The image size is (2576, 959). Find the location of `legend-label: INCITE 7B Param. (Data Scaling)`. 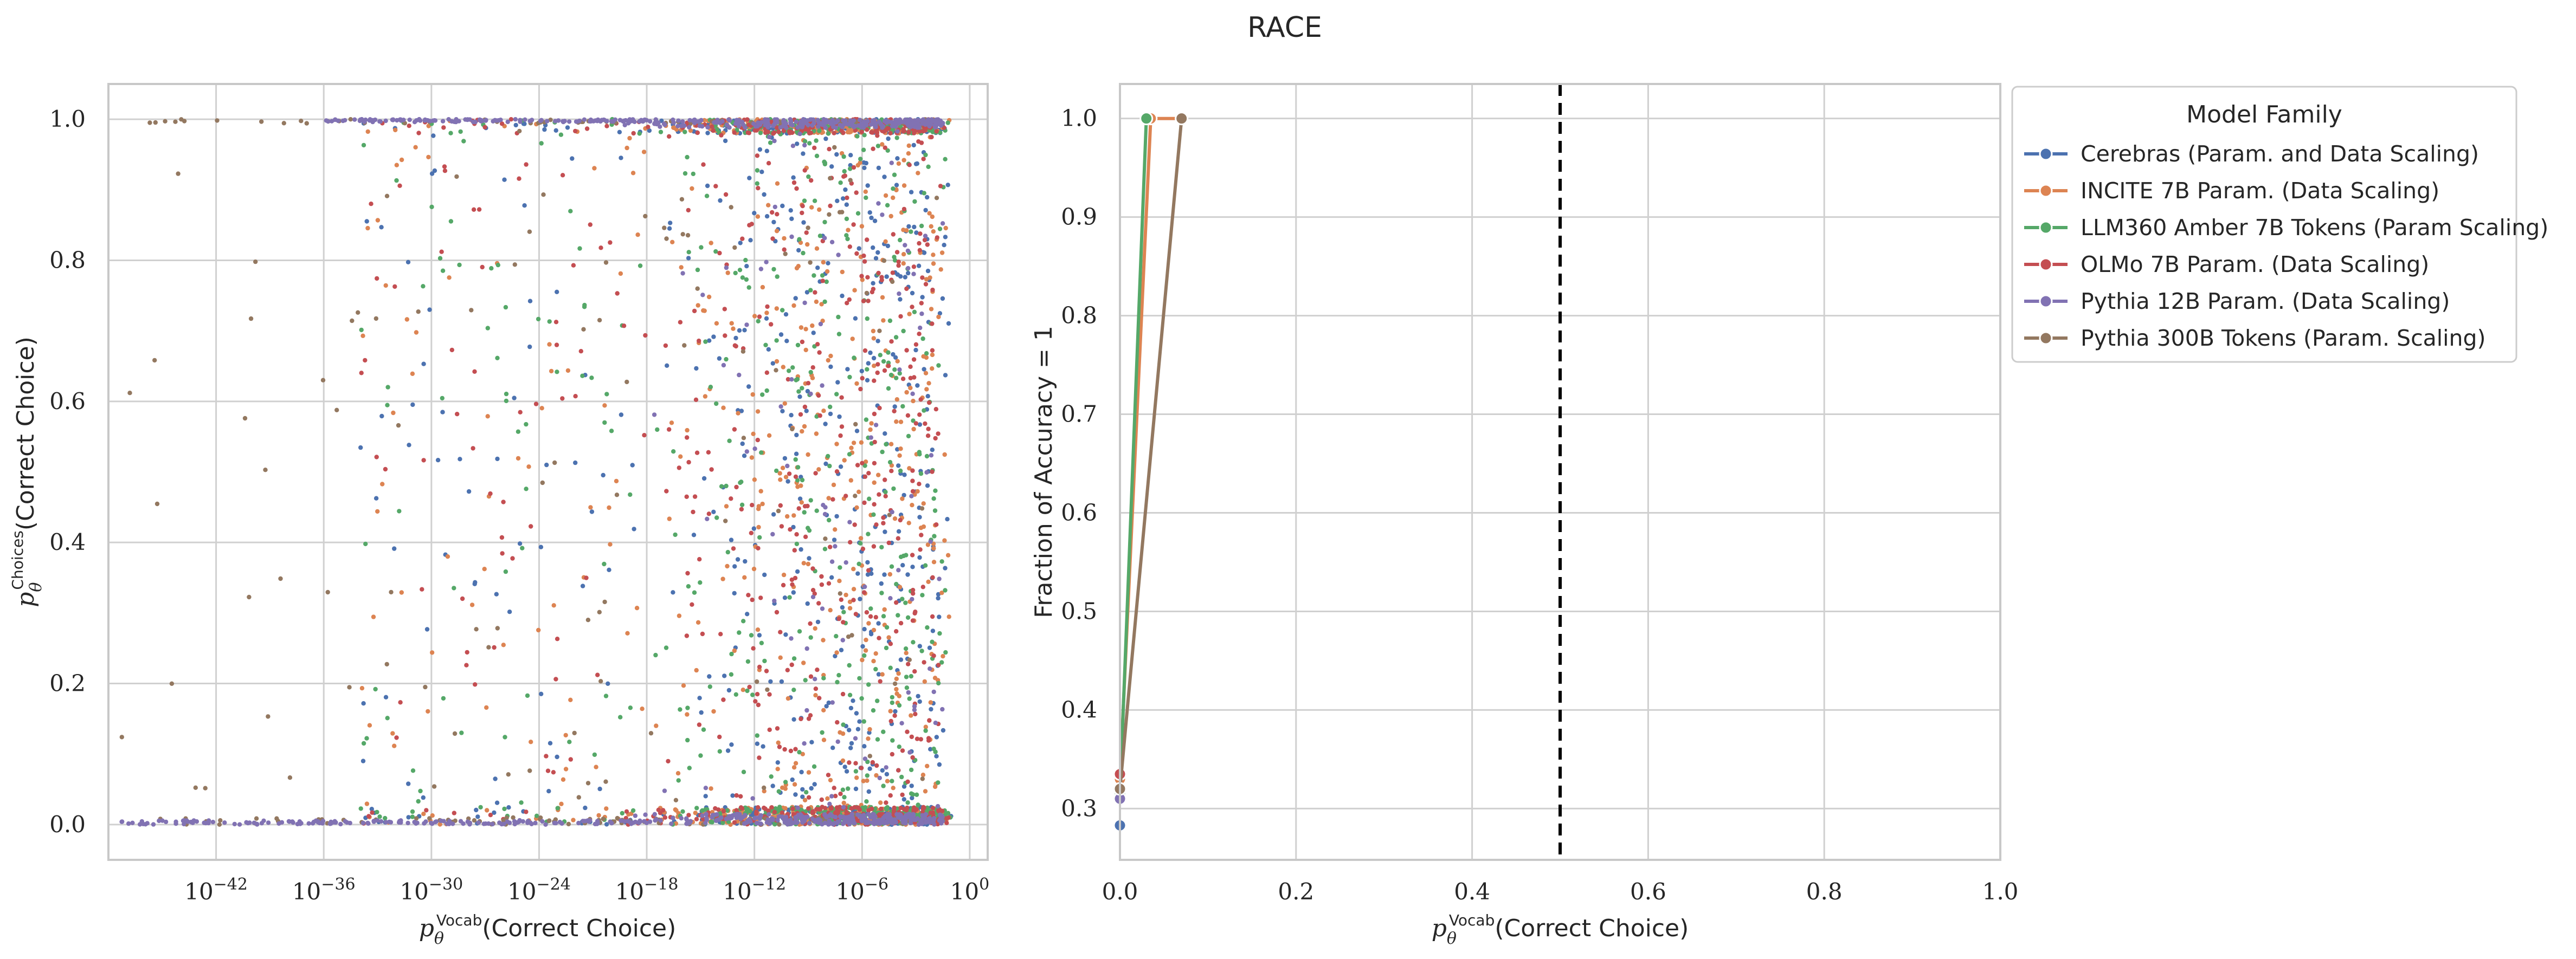

legend-label: INCITE 7B Param. (Data Scaling) is located at coordinates (2260, 191).